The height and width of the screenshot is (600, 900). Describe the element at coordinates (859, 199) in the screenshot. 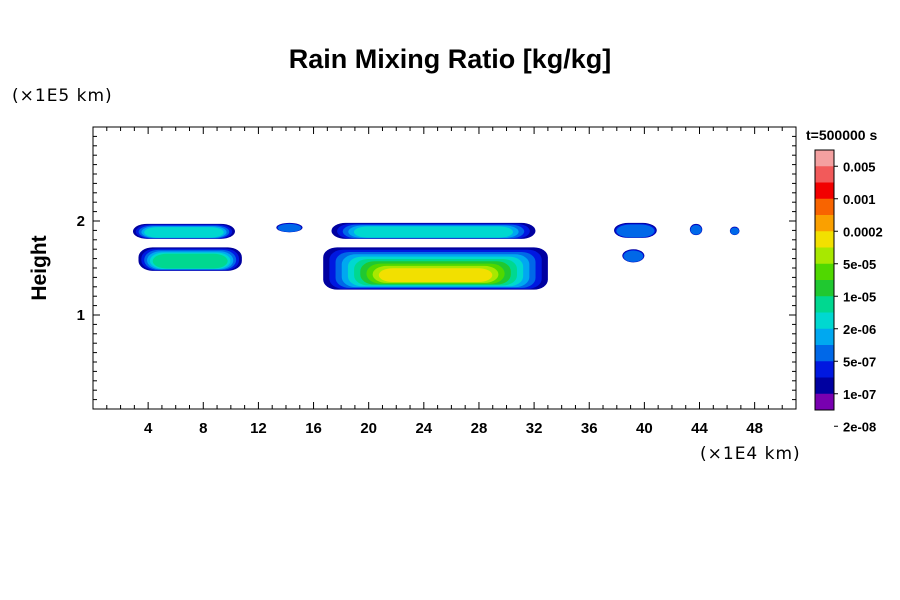

I see `colorbar-label: 0.001` at that location.